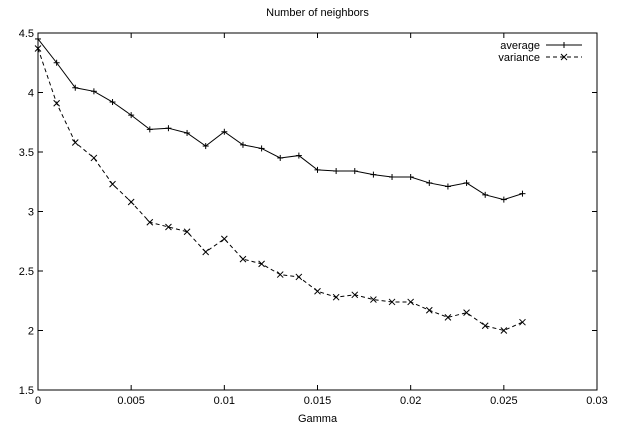 This screenshot has width=623, height=427. I want to click on legend-marker-variance, so click(564, 57).